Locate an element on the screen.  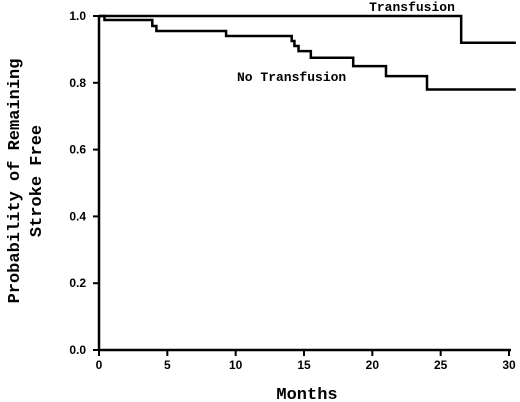
series-labels: Transfusion No Transfusion is located at coordinates (346, 42).